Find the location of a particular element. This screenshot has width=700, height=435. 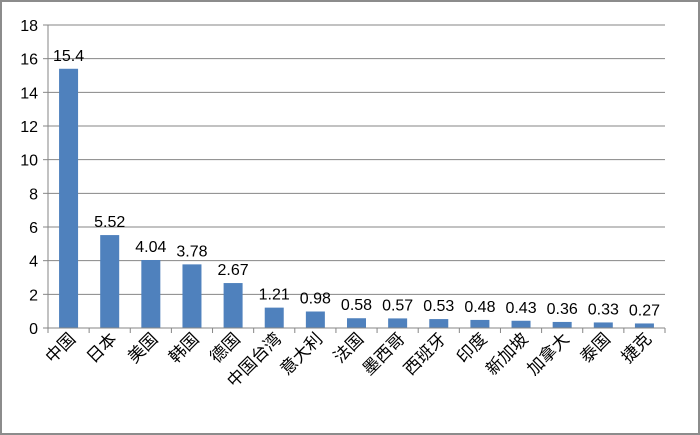

data-label: 0.33 is located at coordinates (603, 309).